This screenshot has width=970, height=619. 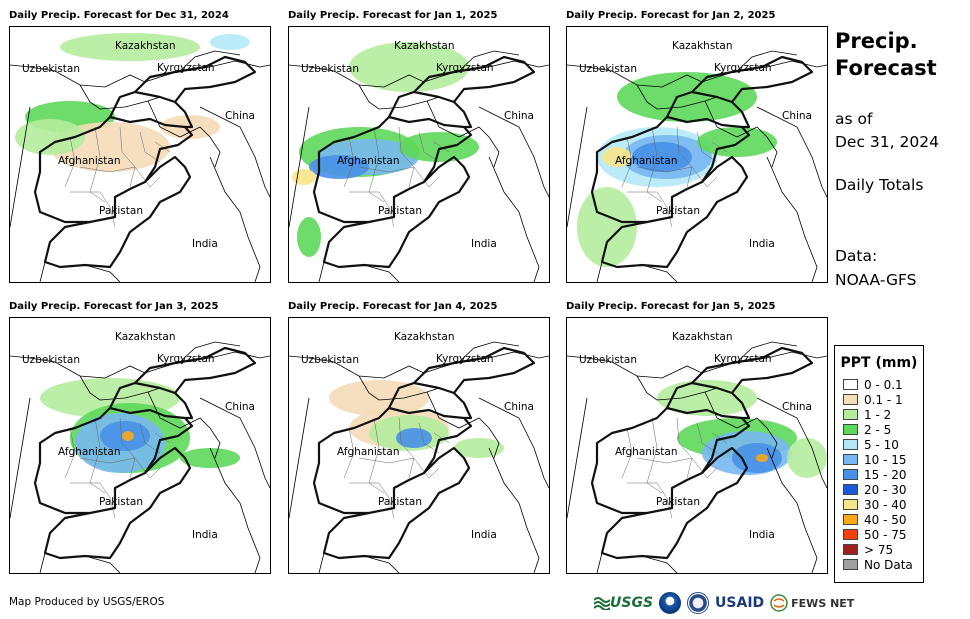 I want to click on panel-title: Daily Precip. Forecast for Jan 3, 2025, so click(x=114, y=306).